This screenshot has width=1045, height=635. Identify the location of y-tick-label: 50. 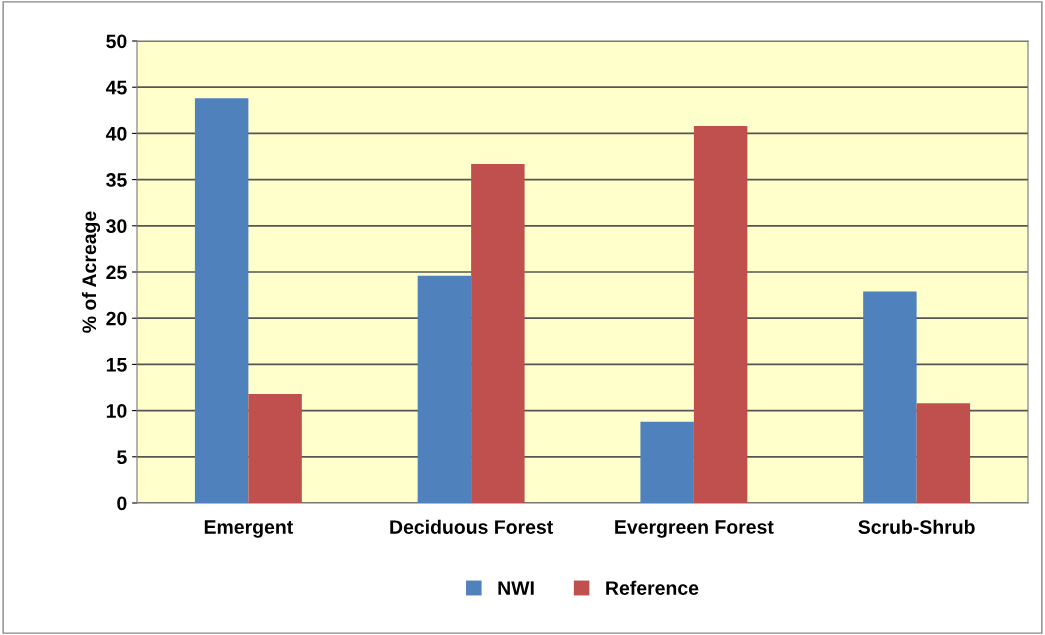
(116, 41).